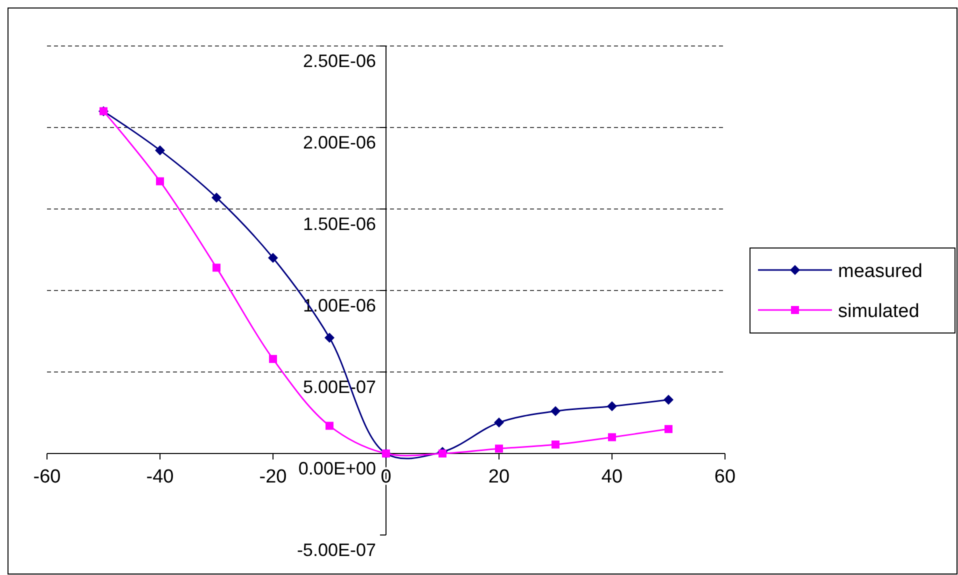  What do you see at coordinates (339, 224) in the screenshot?
I see `y-tick-label: 1.50E-06` at bounding box center [339, 224].